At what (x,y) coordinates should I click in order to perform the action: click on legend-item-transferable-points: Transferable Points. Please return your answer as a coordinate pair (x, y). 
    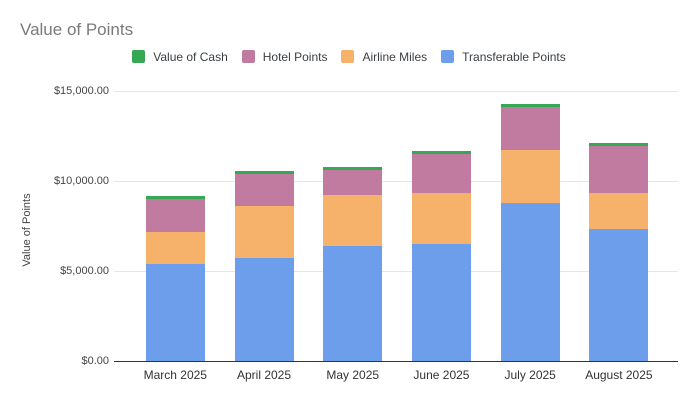
    Looking at the image, I should click on (503, 57).